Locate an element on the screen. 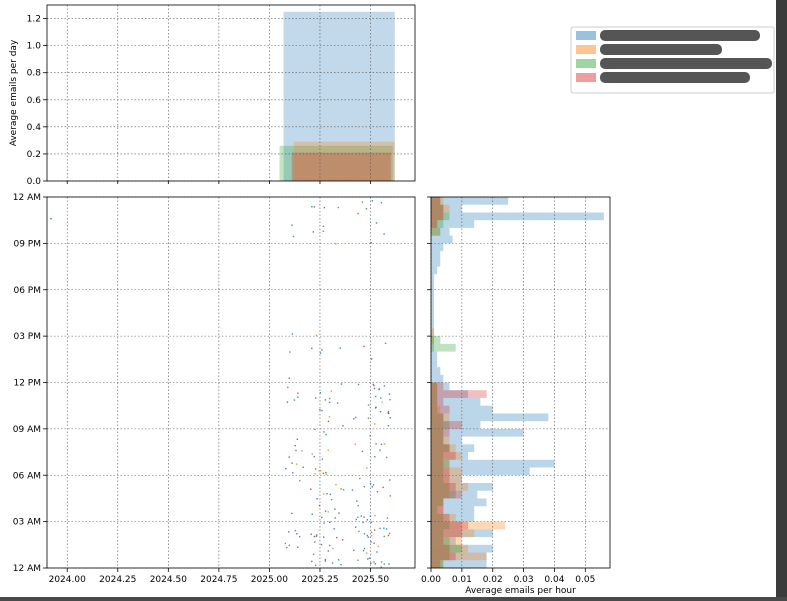 This screenshot has height=601, width=787. right-xtick-label: 0.00 is located at coordinates (431, 580).